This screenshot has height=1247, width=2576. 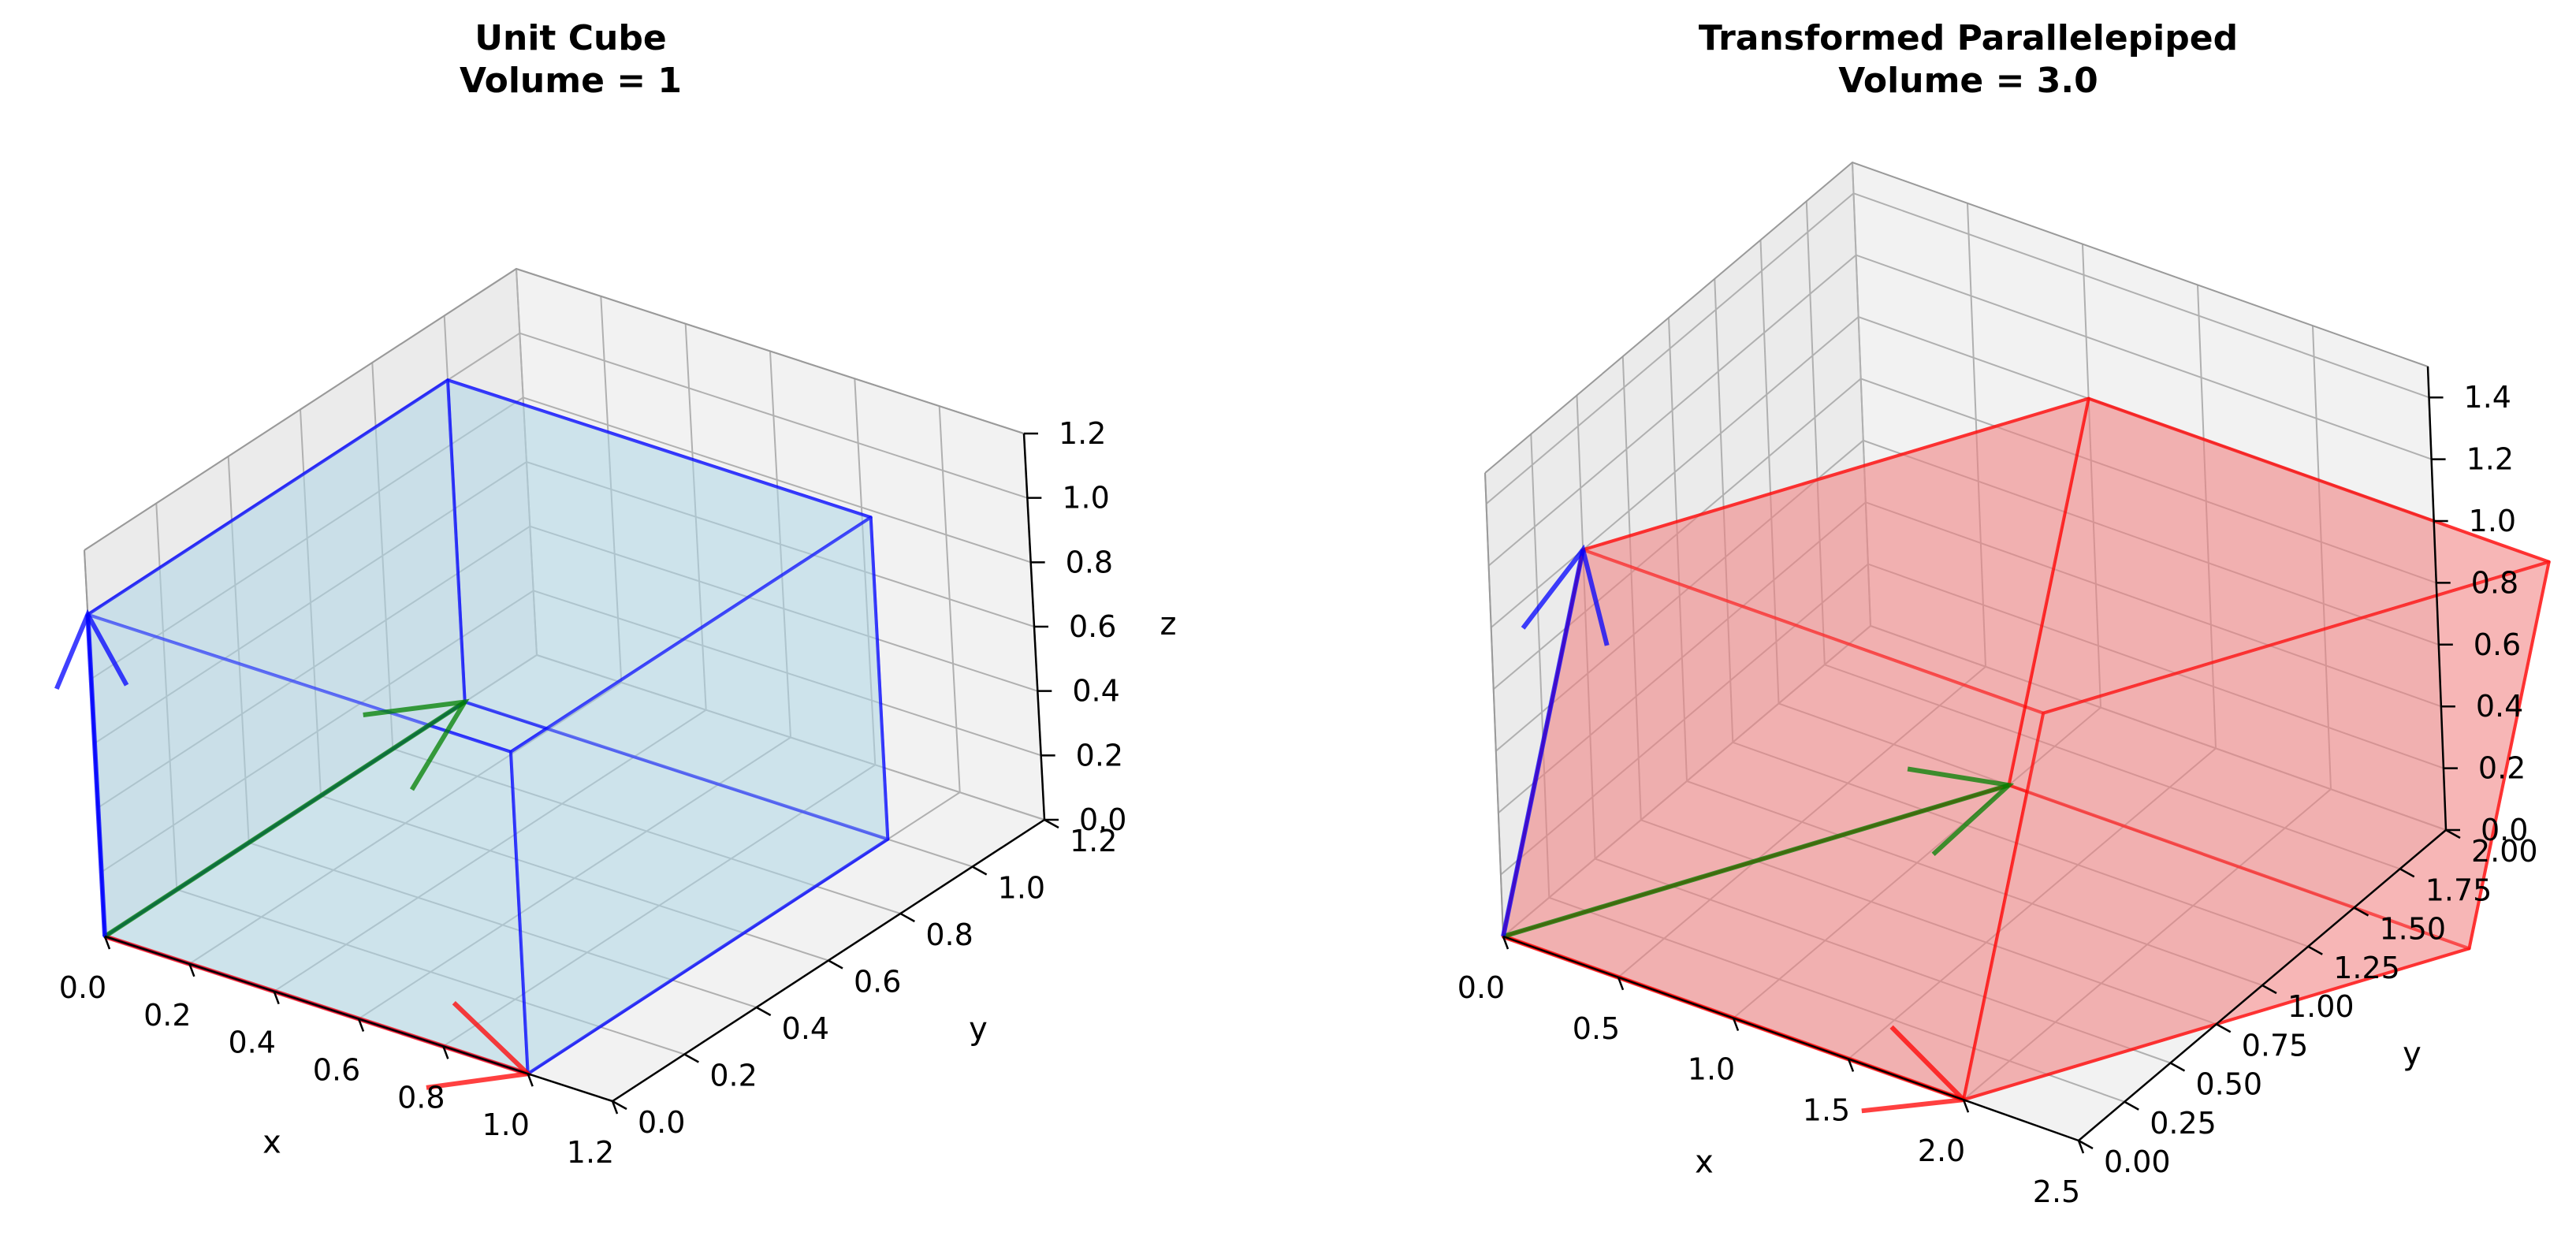 I want to click on x-tick-label: 0.6, so click(x=336, y=1070).